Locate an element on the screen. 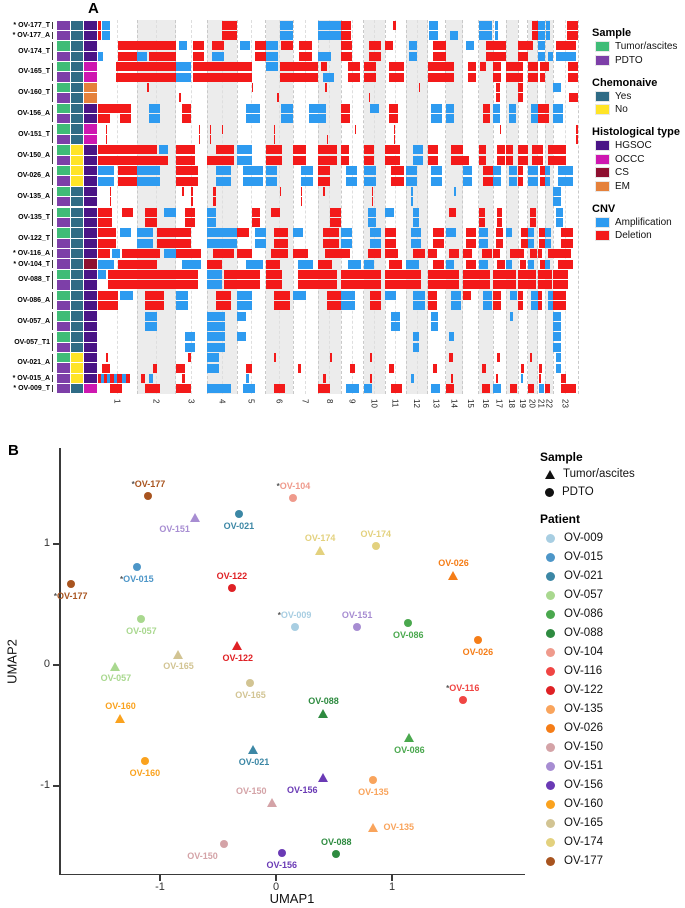 The width and height of the screenshot is (685, 908). chr-label-15: 15 is located at coordinates (470, 403).